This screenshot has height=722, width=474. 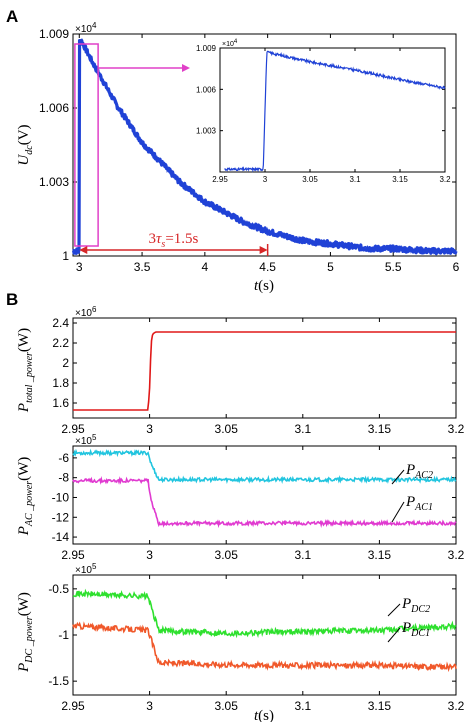 I want to click on y-axis-label: PAC _power(W), so click(x=25, y=497).